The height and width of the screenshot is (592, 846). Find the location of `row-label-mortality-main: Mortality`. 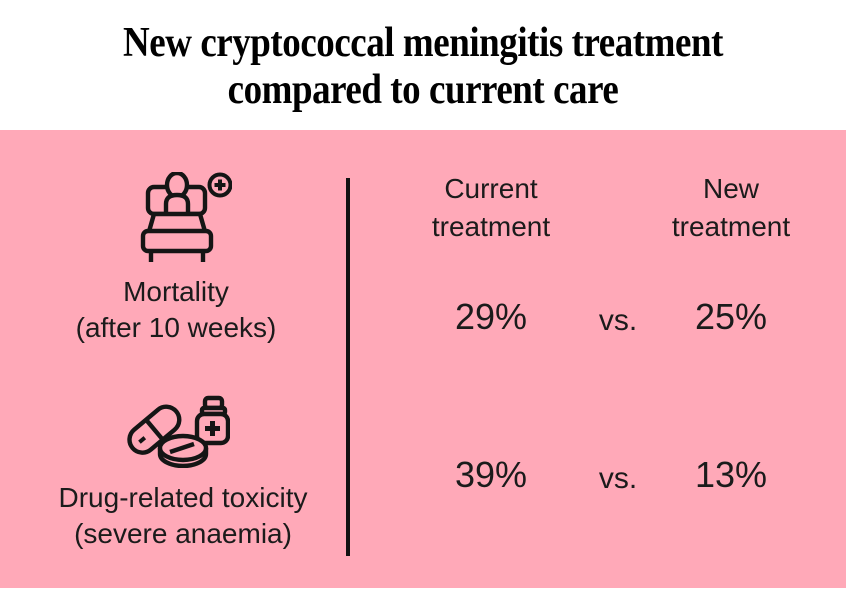

row-label-mortality-main: Mortality is located at coordinates (176, 291).